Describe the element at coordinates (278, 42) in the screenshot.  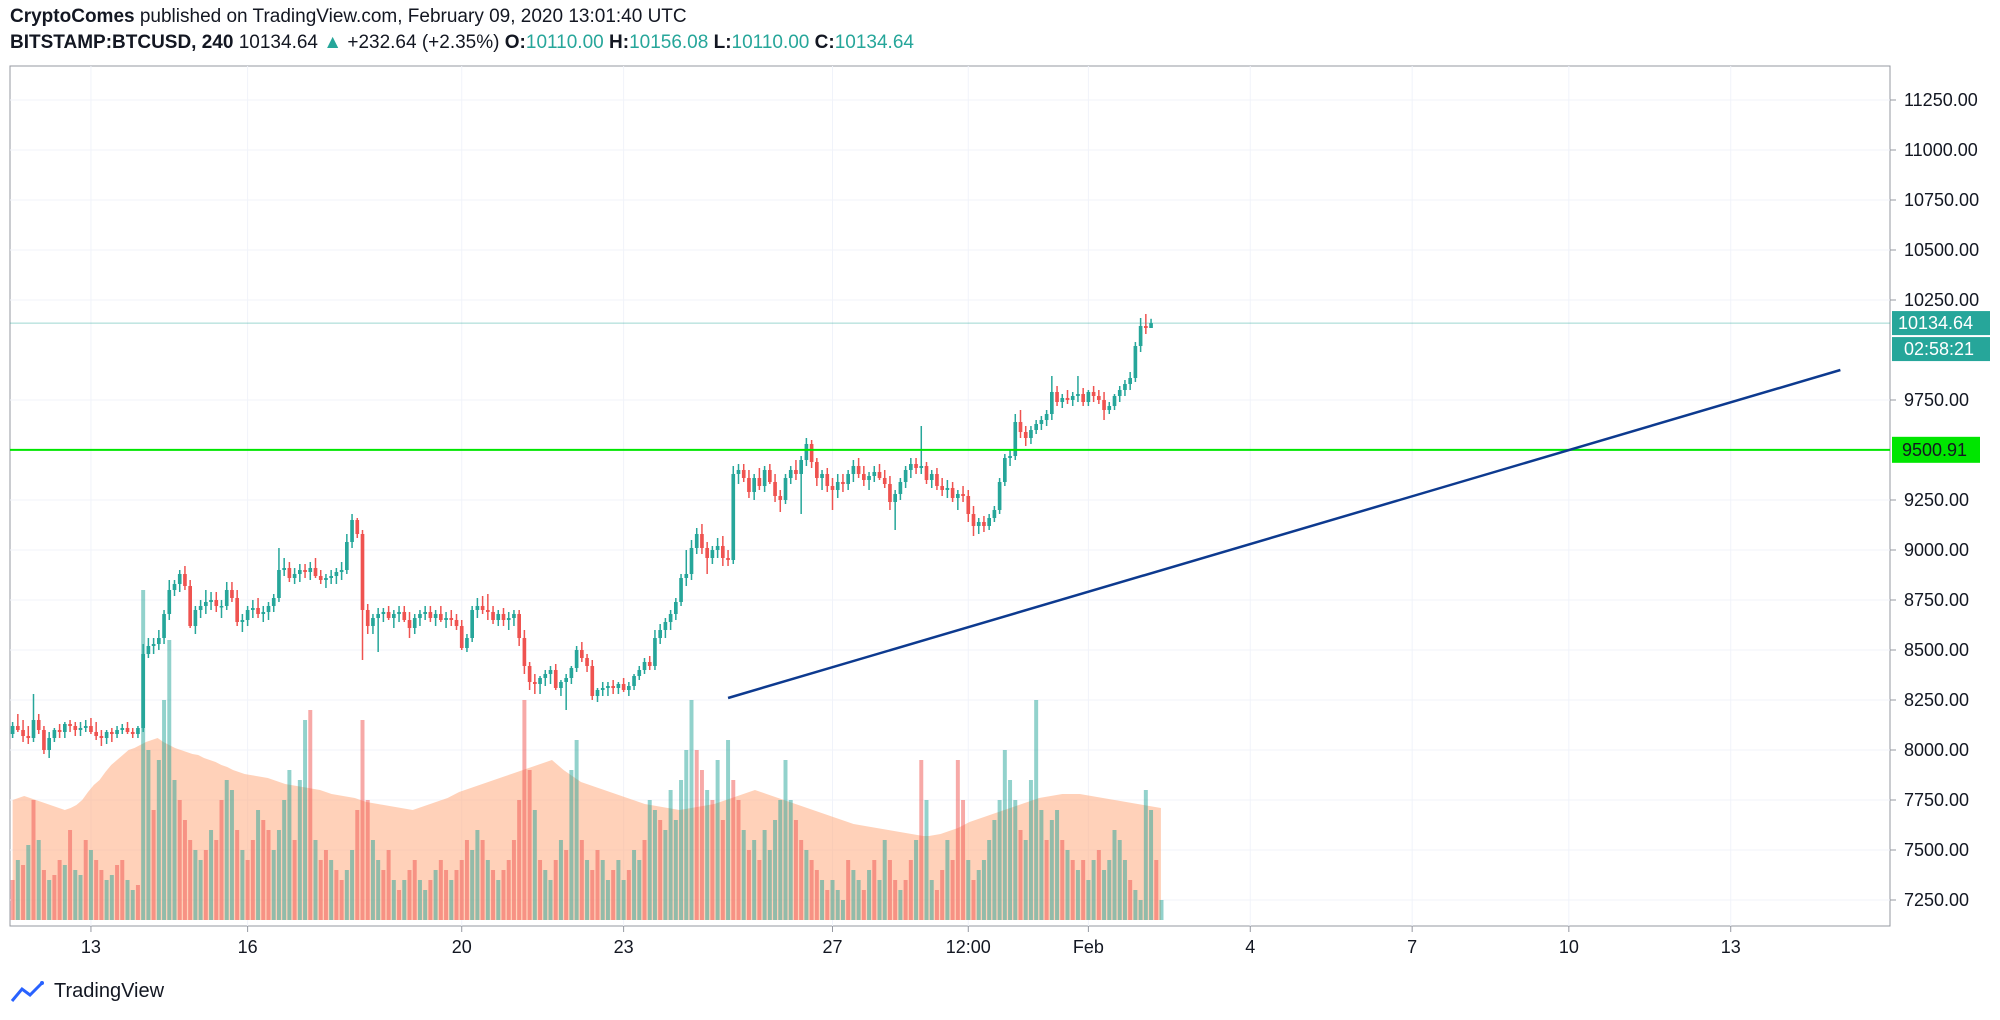
I see `last-price-value: 10134.64` at that location.